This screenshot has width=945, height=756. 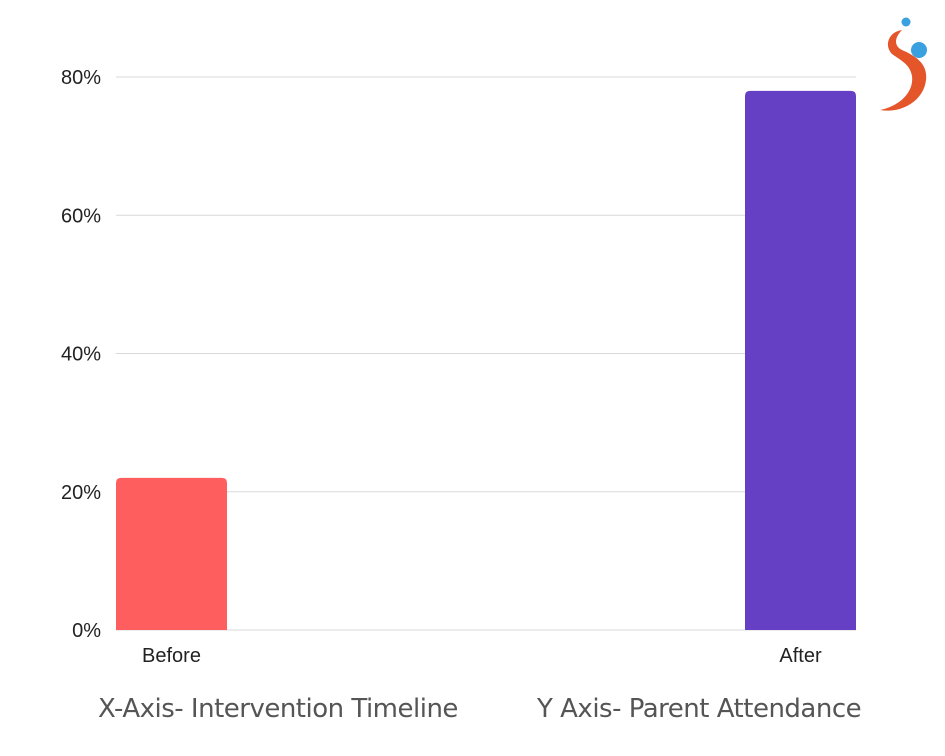 I want to click on bar-before, so click(x=171, y=553).